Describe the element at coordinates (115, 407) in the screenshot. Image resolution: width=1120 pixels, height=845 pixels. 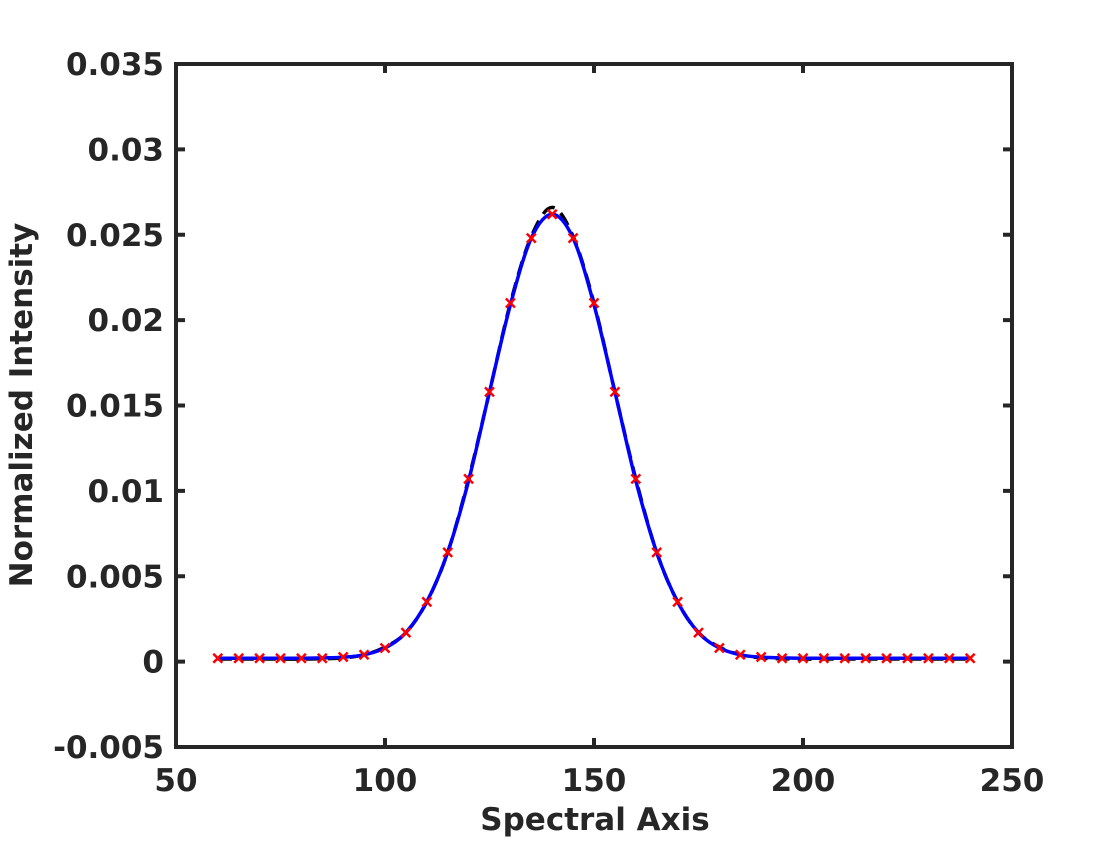
I see `y-tick-label: 0.015` at that location.